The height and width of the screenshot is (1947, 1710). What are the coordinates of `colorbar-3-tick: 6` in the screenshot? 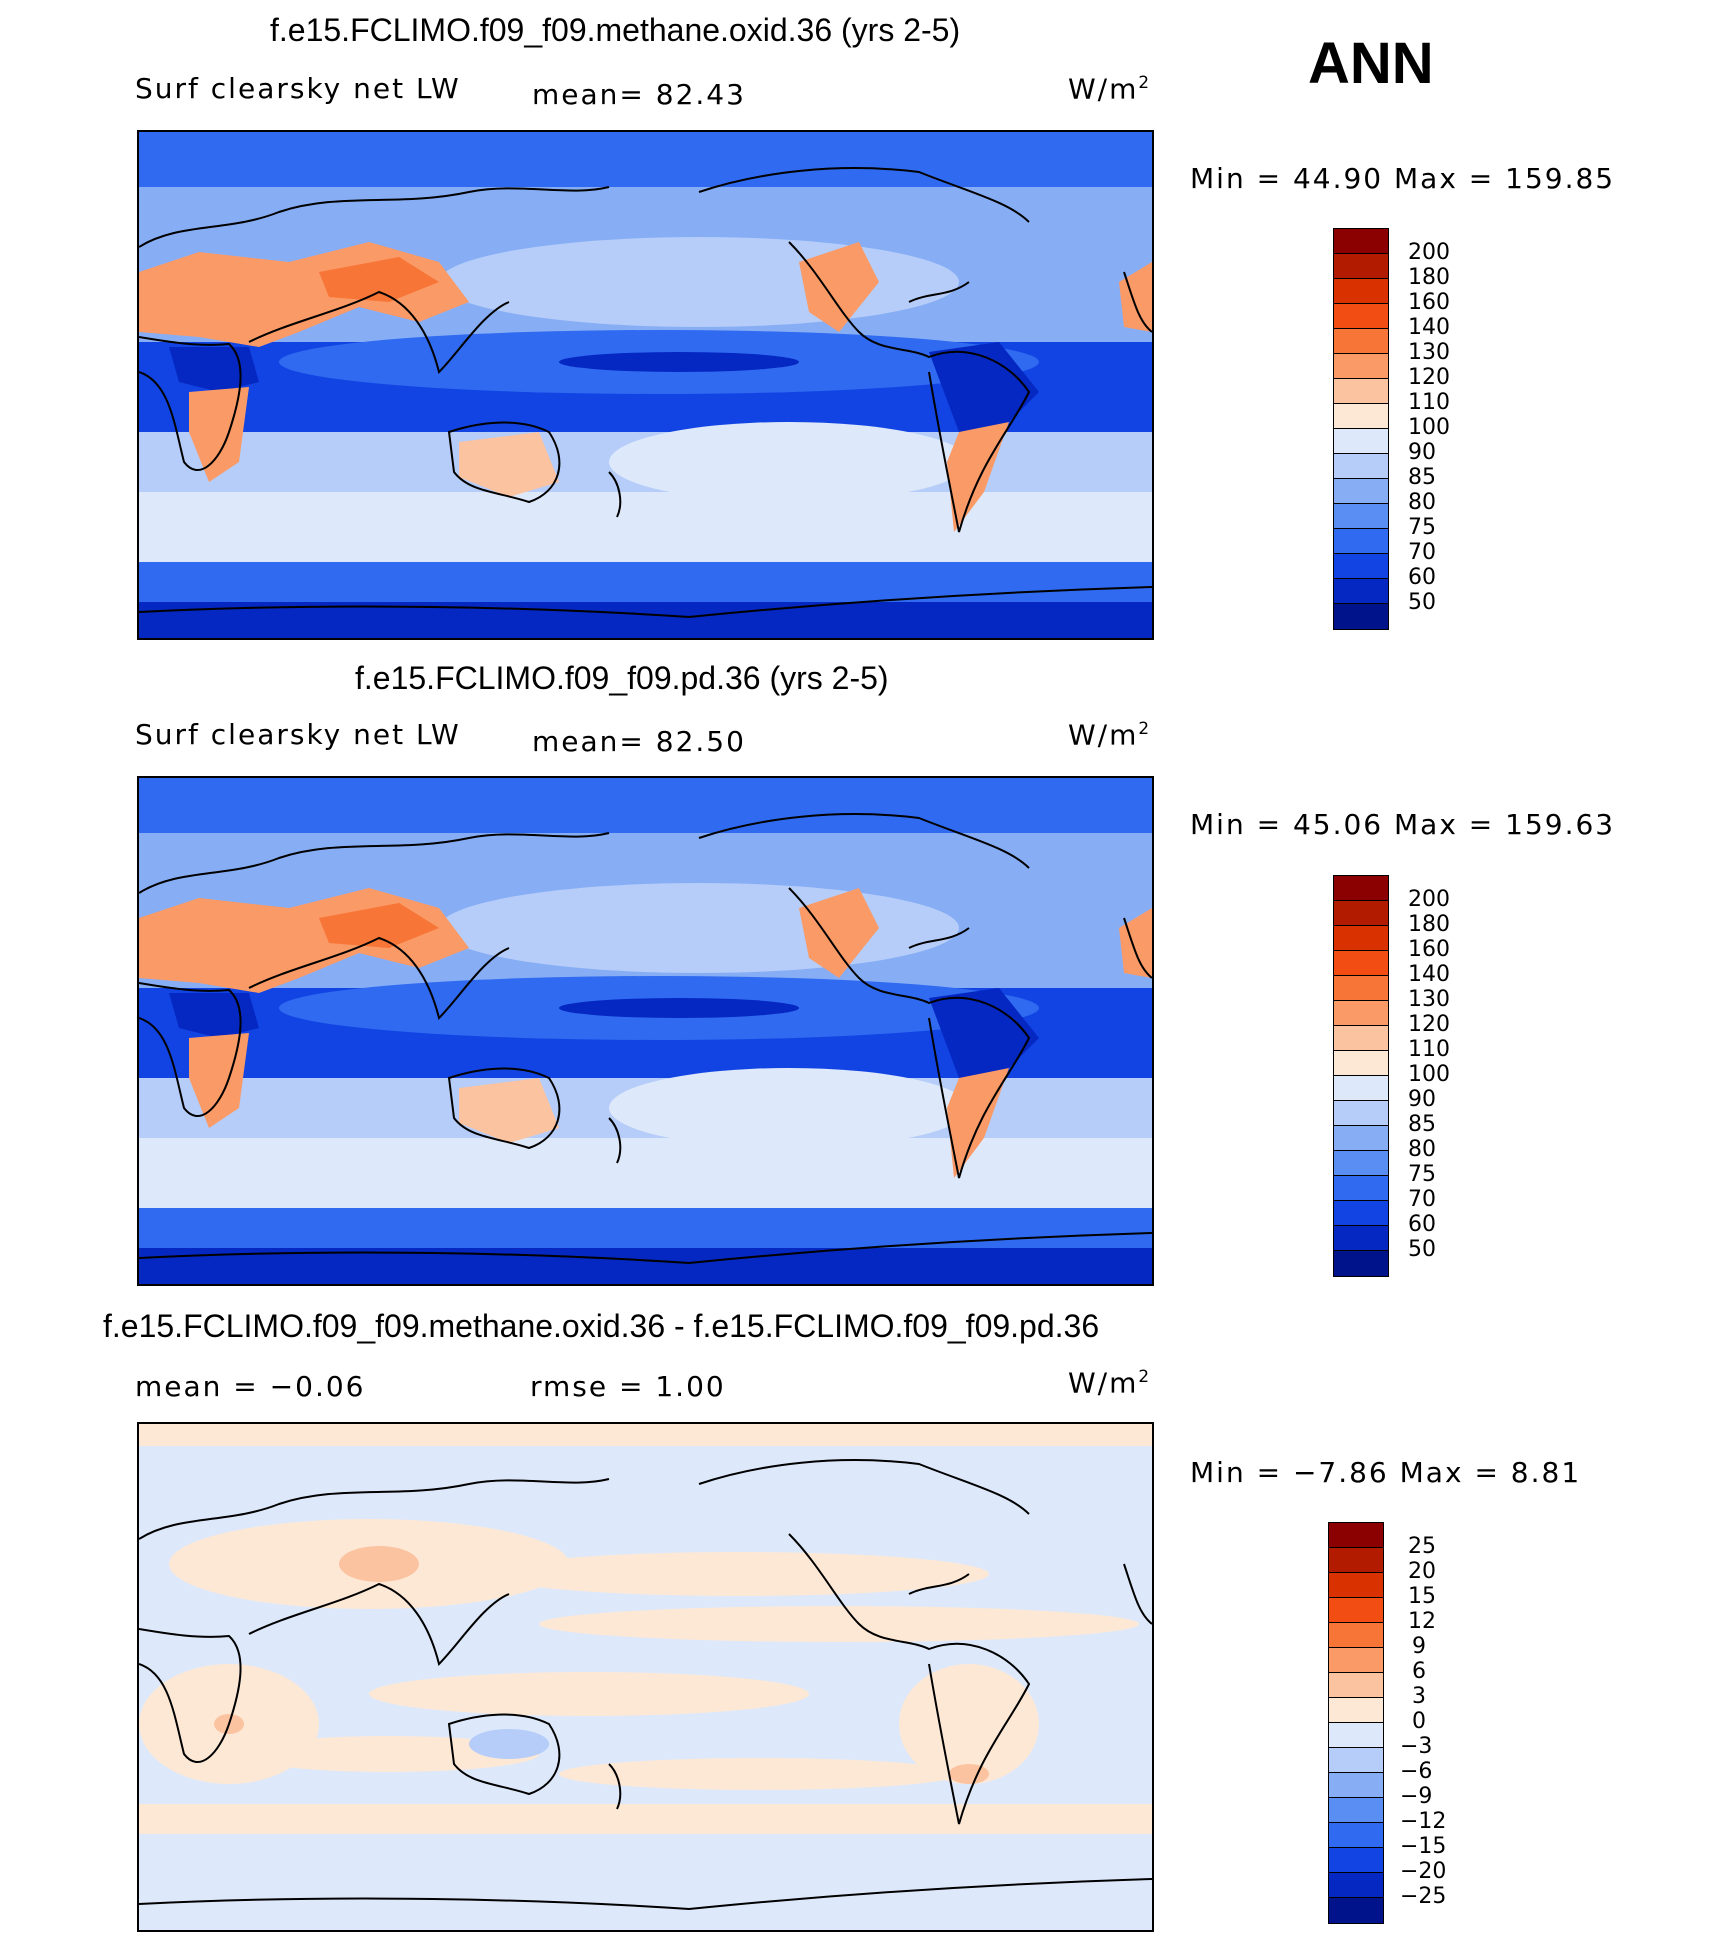 It's located at (1419, 1671).